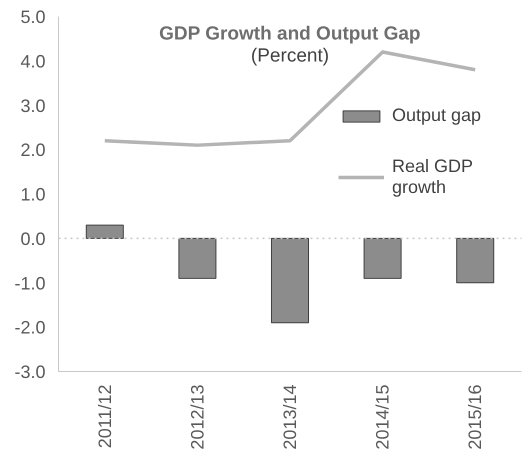 This screenshot has width=523, height=462. I want to click on y-tick-label: 5.0, so click(33, 17).